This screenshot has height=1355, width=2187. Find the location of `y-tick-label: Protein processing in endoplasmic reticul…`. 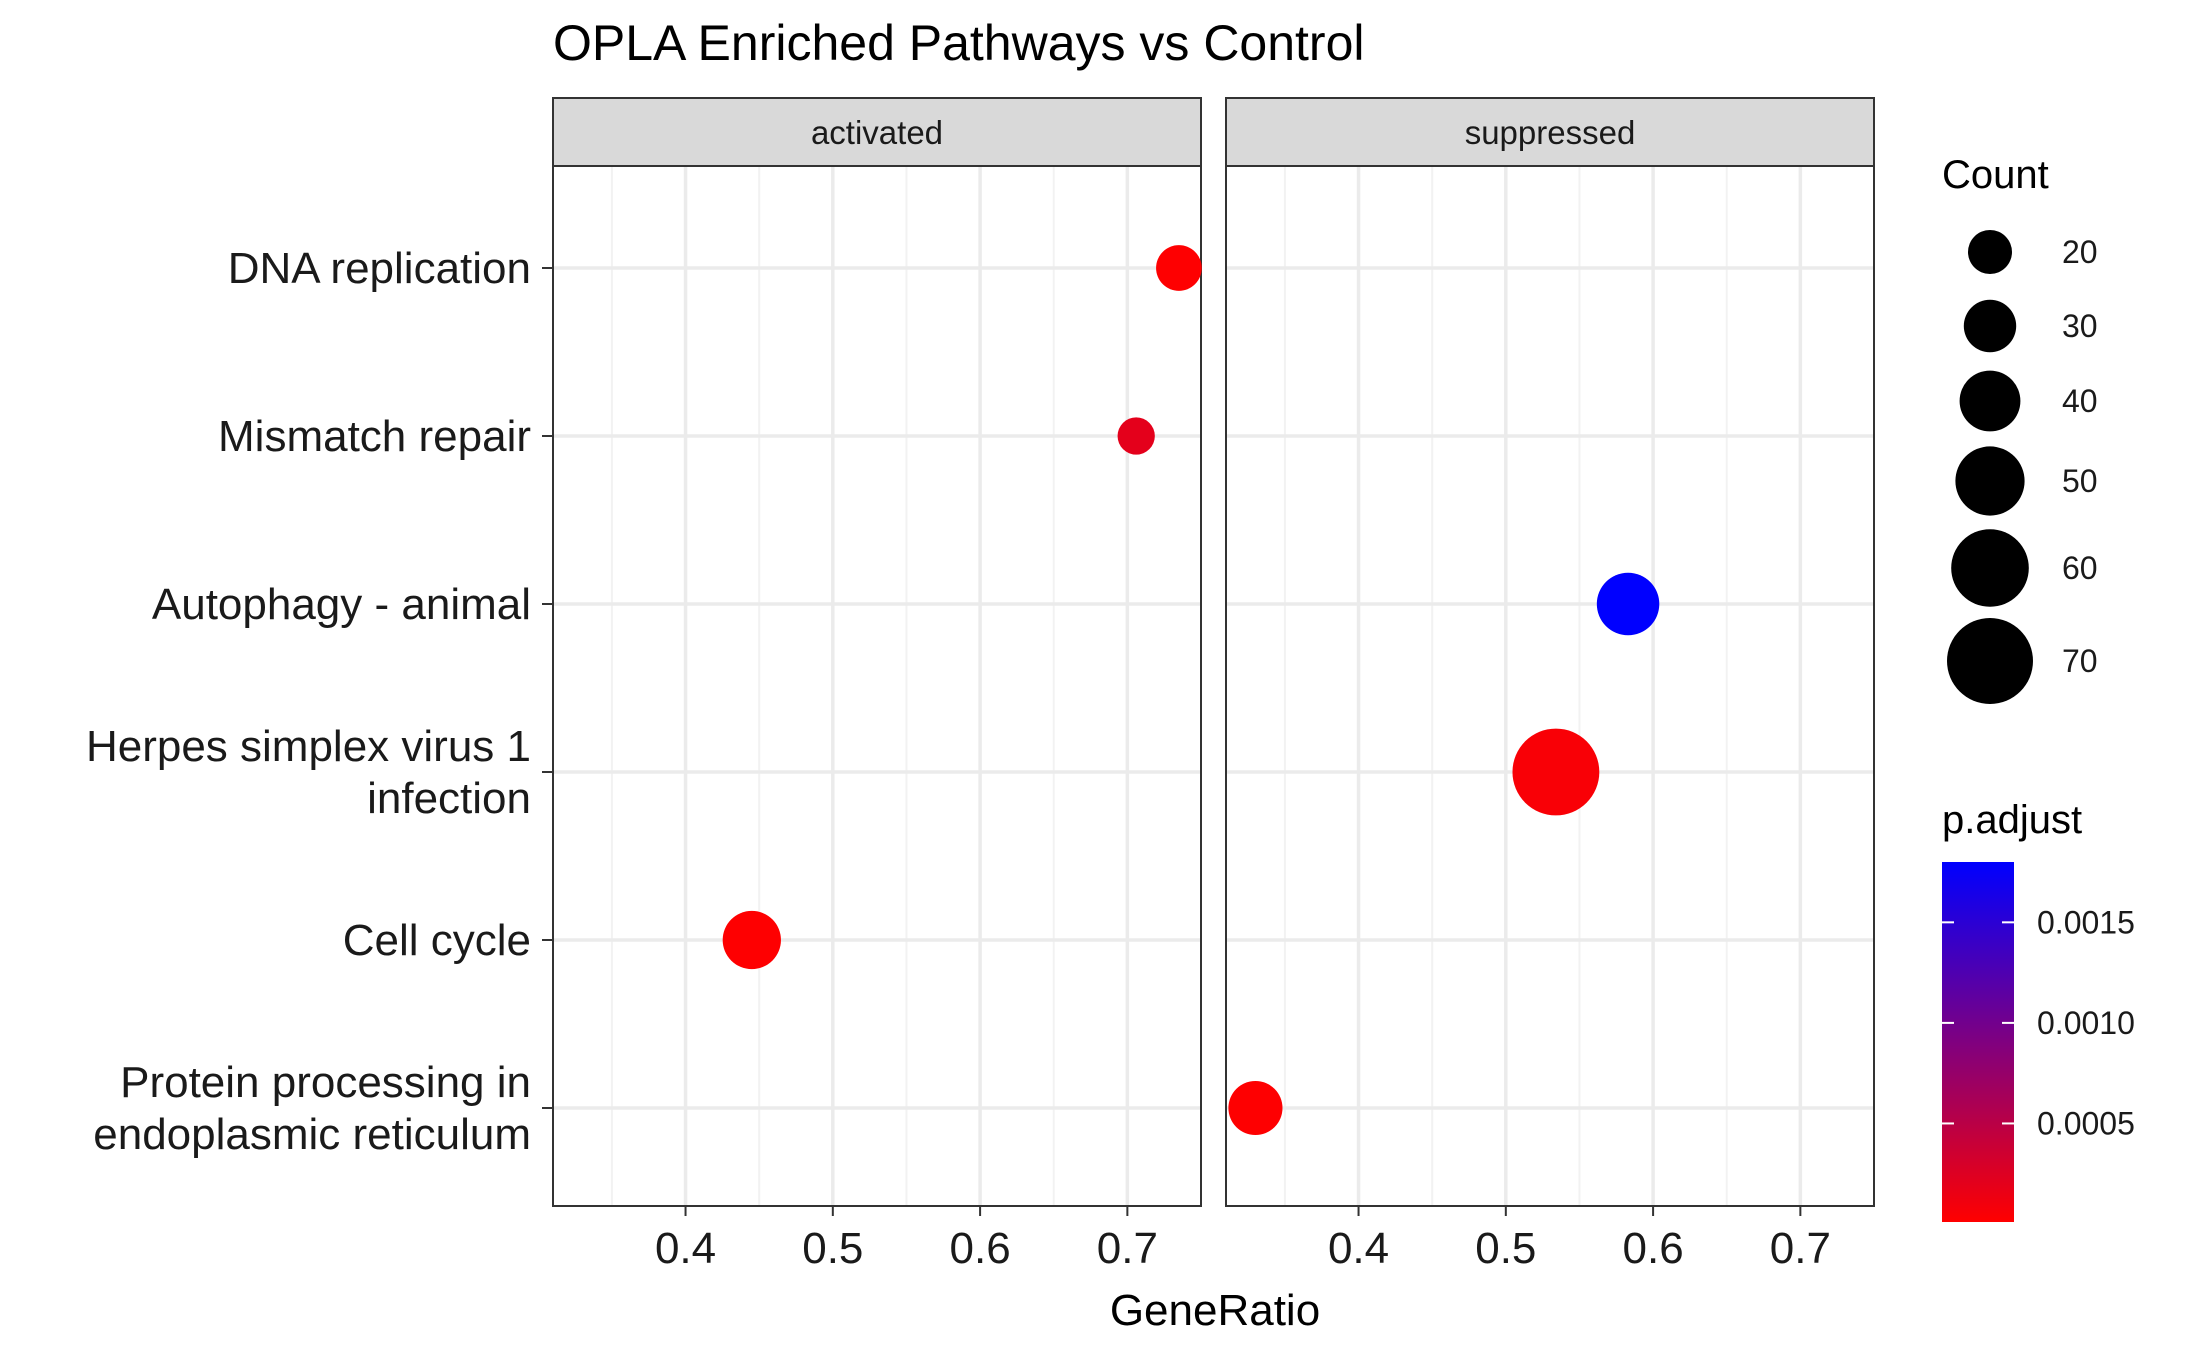

y-tick-label: Protein processing in endoplasmic reticul… is located at coordinates (312, 1108).